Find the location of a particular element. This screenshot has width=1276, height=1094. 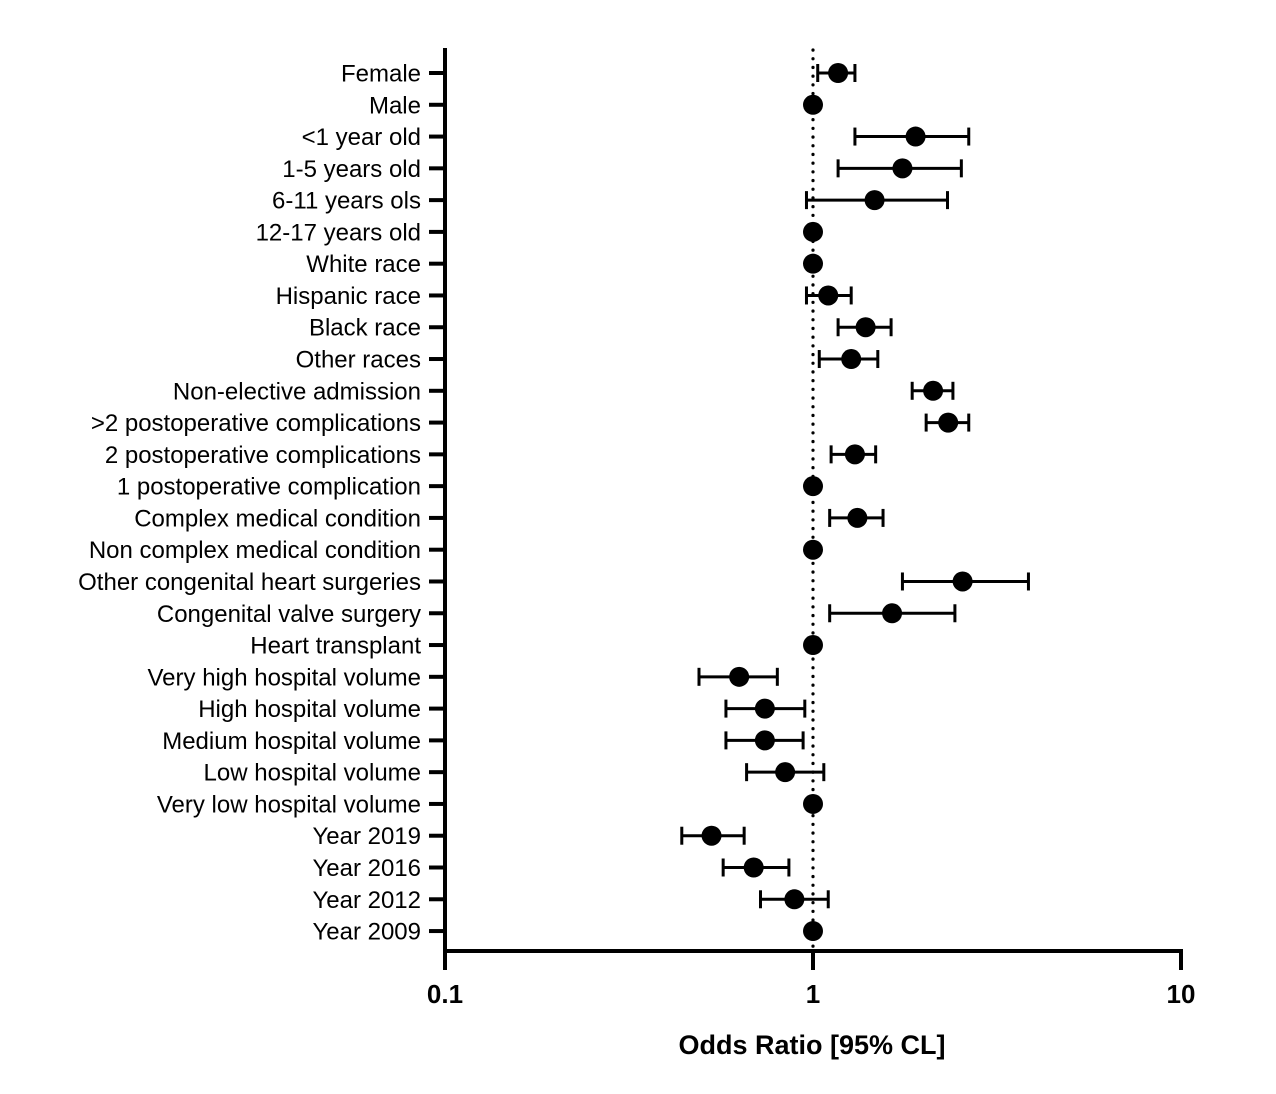

forest-row: Non complex medical condition is located at coordinates (456, 550).